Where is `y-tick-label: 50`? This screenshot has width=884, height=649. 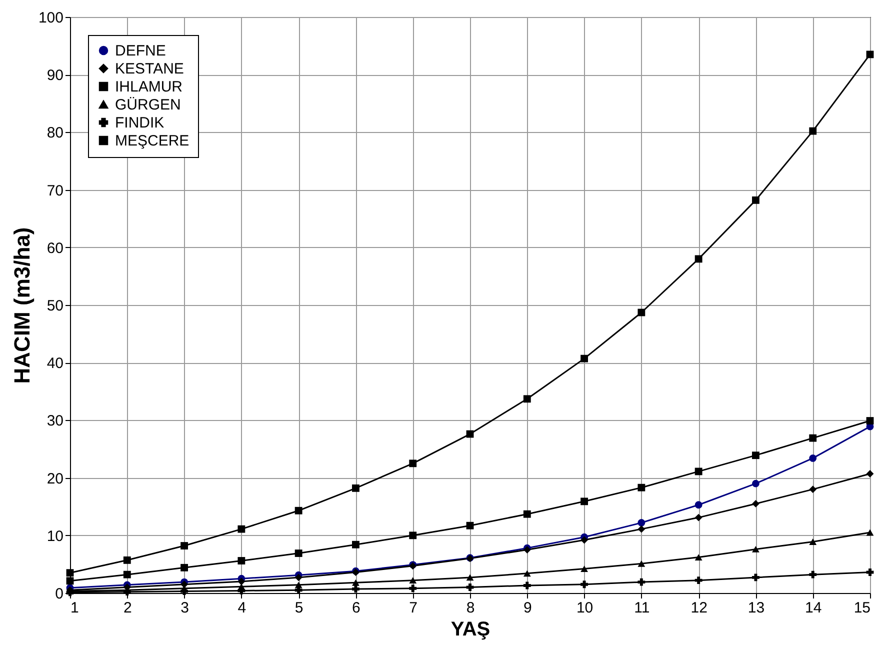 y-tick-label: 50 is located at coordinates (55, 306).